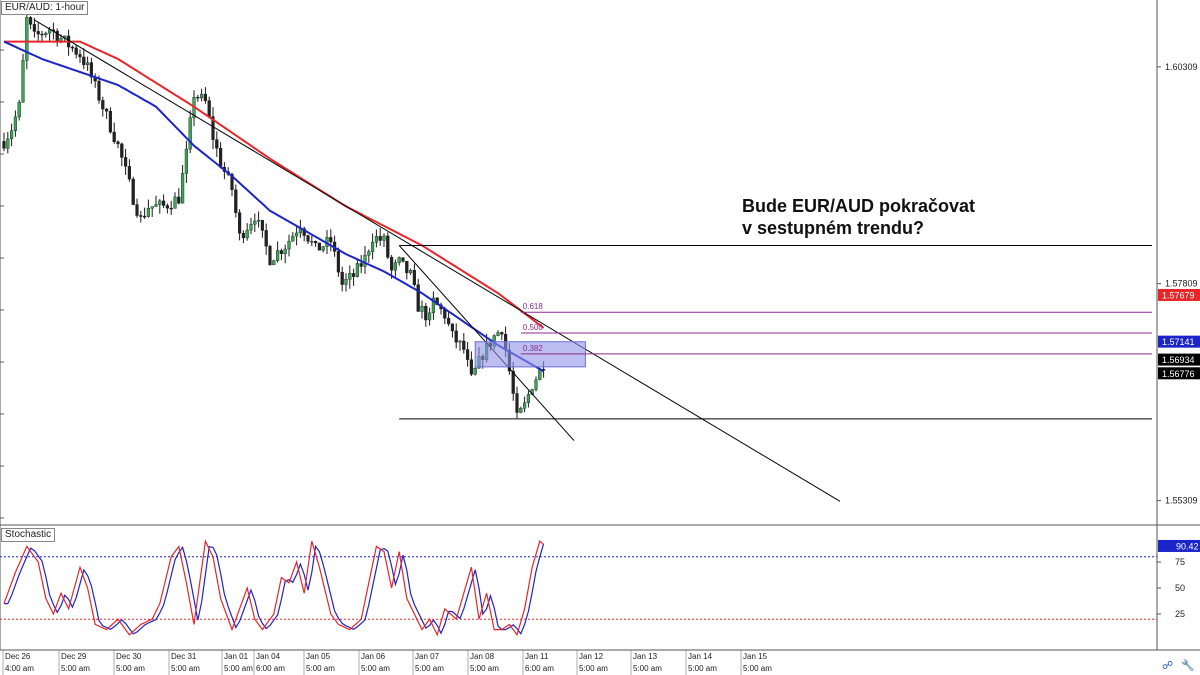 This screenshot has height=675, width=1200. Describe the element at coordinates (1178, 342) in the screenshot. I see `price-badge-label: 1.57141` at that location.